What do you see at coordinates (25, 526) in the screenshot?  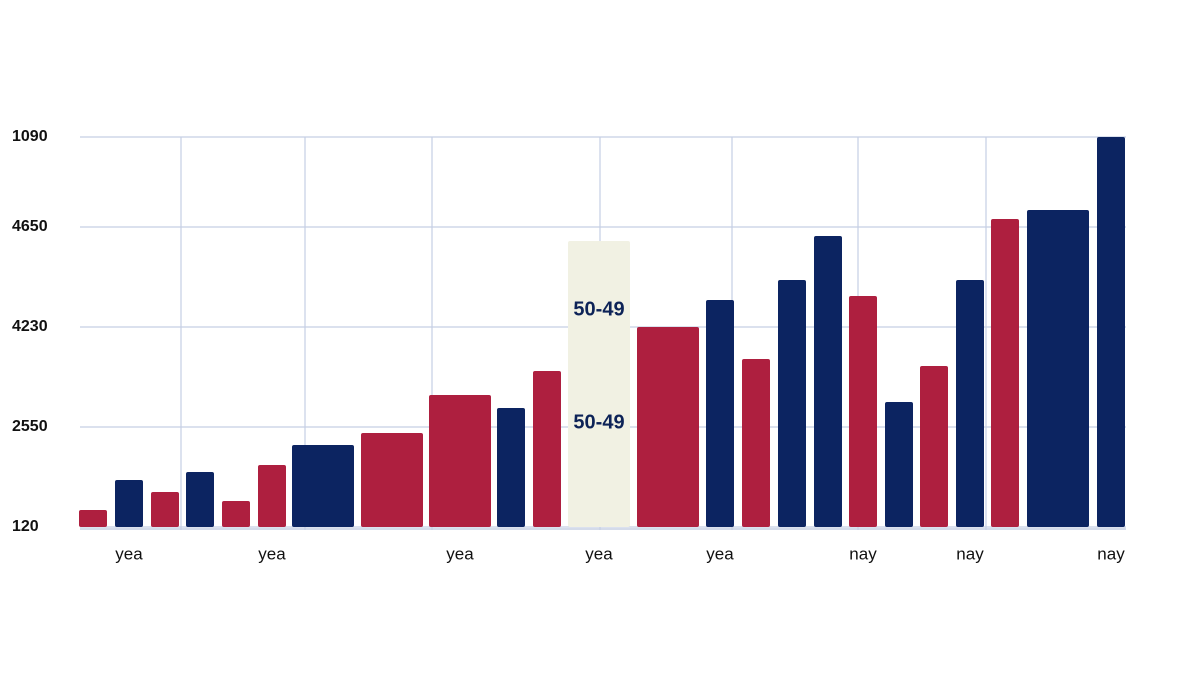 I see `y-tick-label: 120` at bounding box center [25, 526].